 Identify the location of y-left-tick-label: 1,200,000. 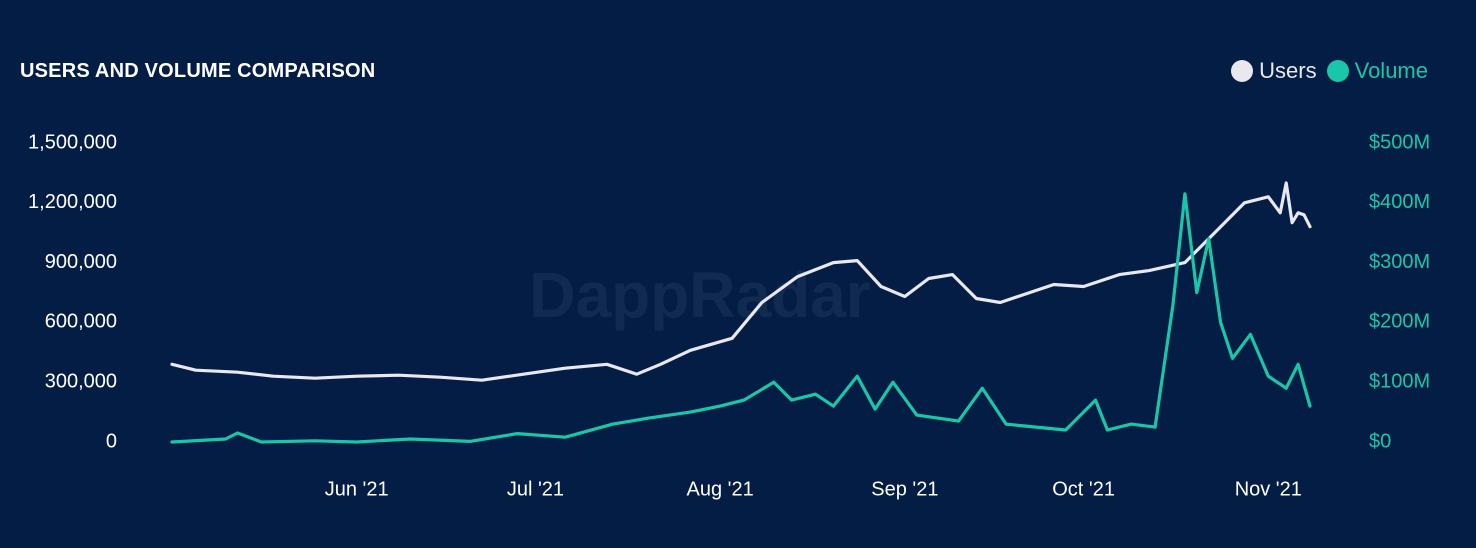
(72, 202).